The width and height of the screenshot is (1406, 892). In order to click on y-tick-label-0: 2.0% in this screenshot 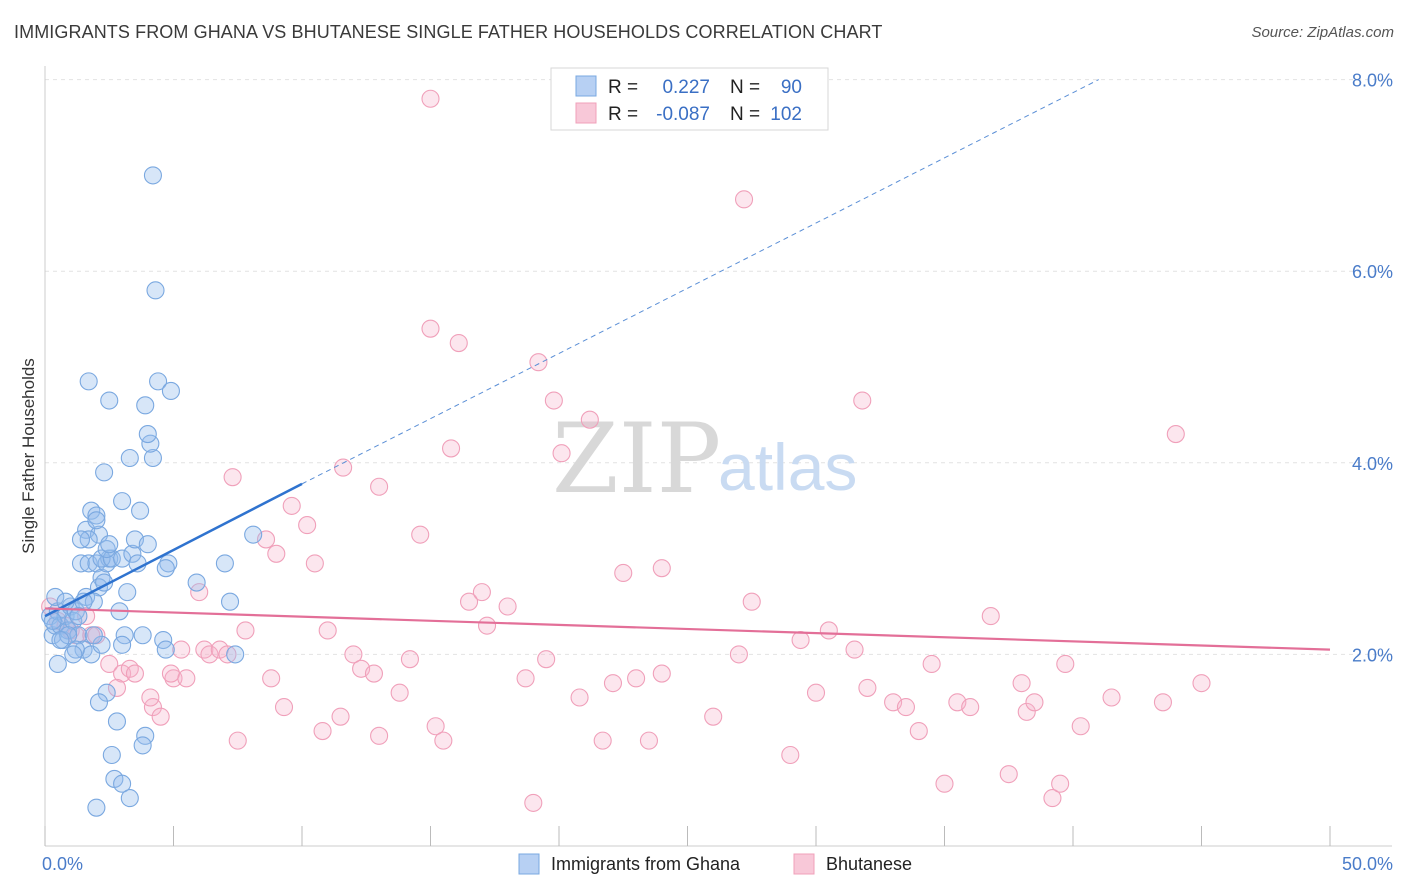, I will do `click(1372, 655)`.